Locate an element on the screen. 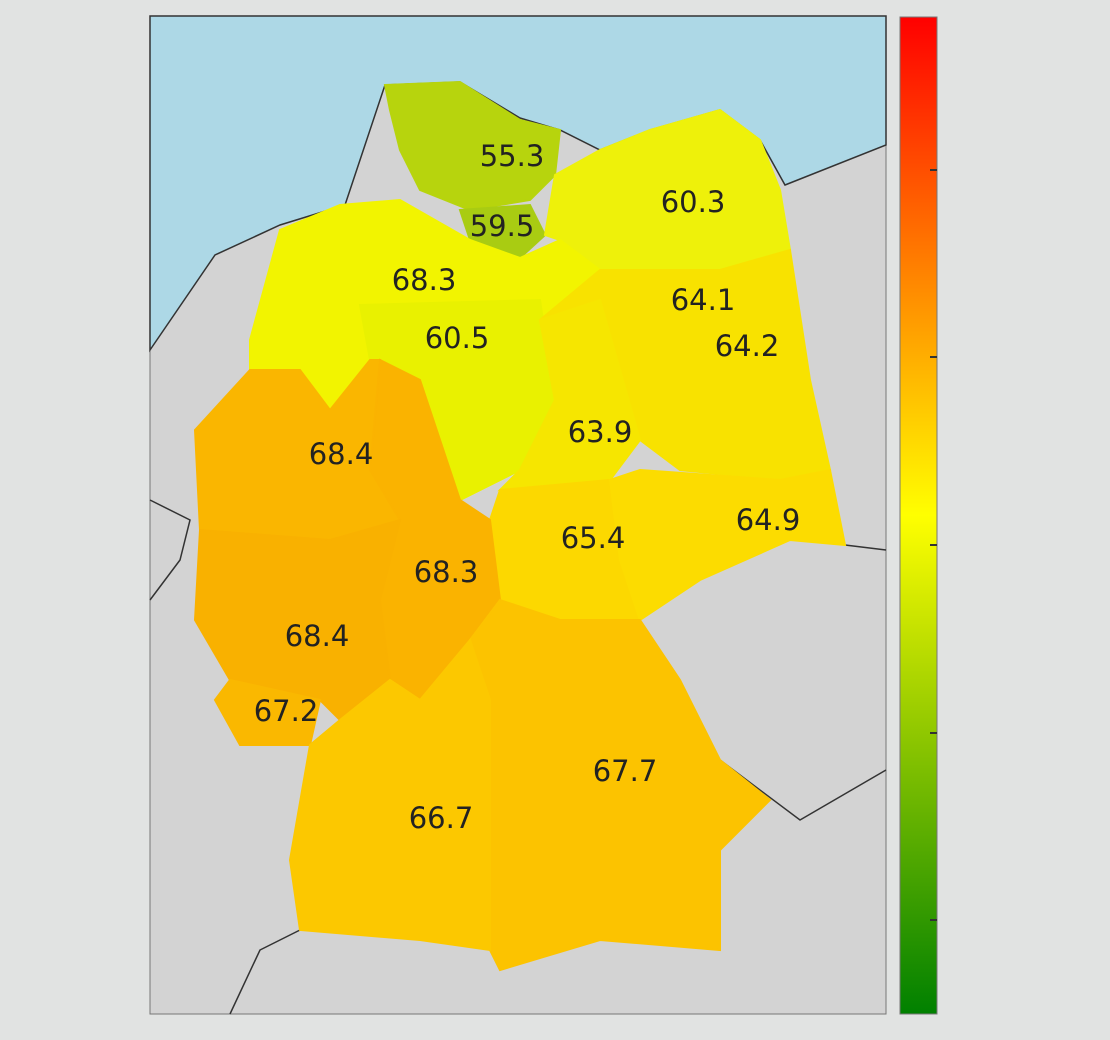 This screenshot has height=1040, width=1110. colorbar-ticks is located at coordinates (933, 545).